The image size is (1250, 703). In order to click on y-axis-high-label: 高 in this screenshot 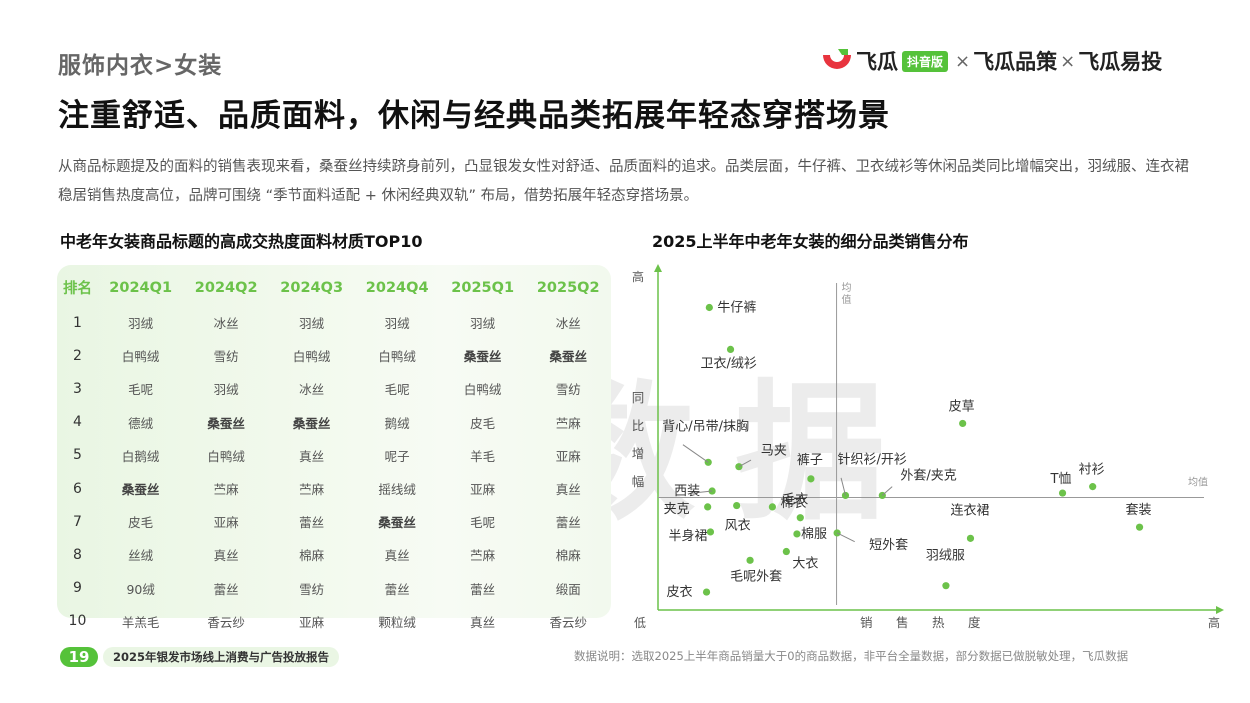, I will do `click(638, 276)`.